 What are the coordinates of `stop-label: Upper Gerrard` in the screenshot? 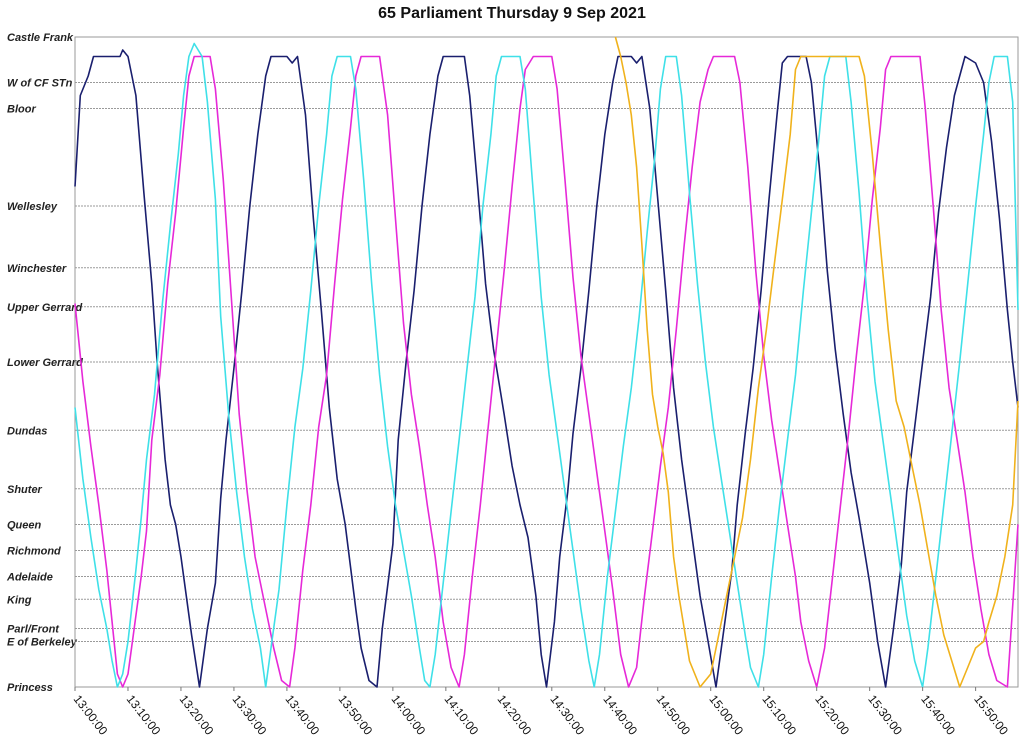 It's located at (44, 308).